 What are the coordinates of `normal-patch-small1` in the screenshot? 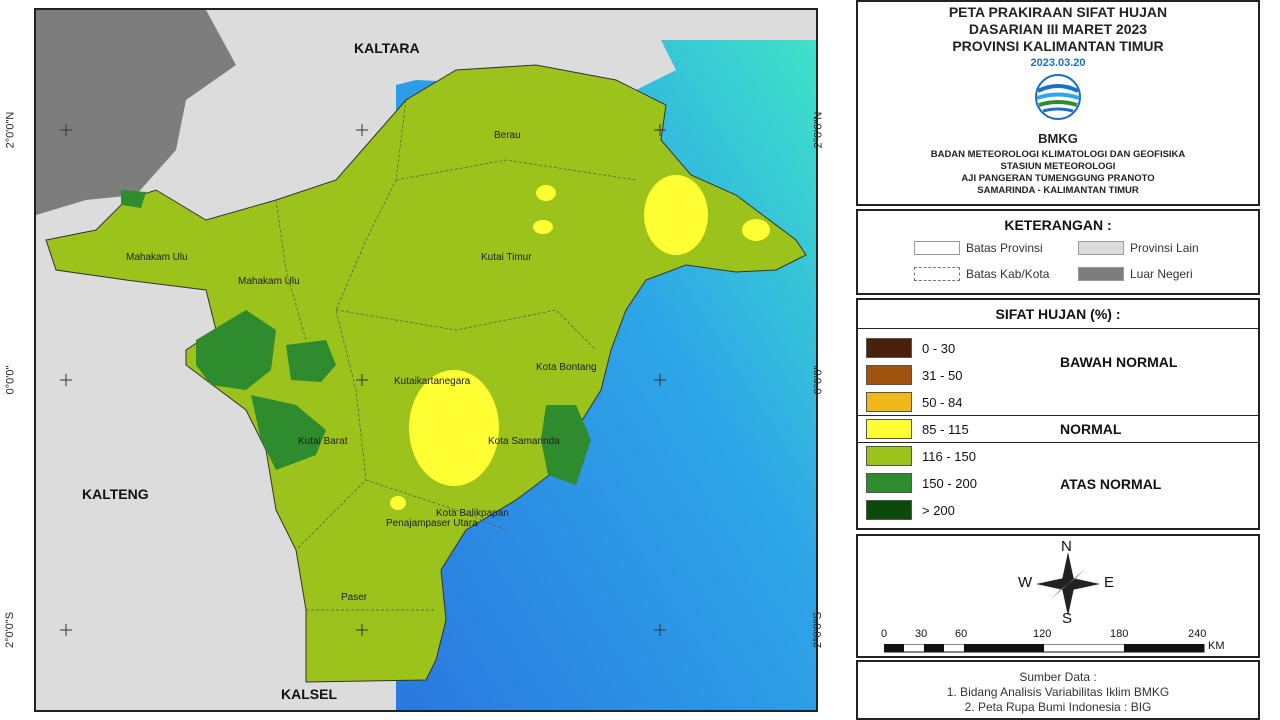 It's located at (546, 193).